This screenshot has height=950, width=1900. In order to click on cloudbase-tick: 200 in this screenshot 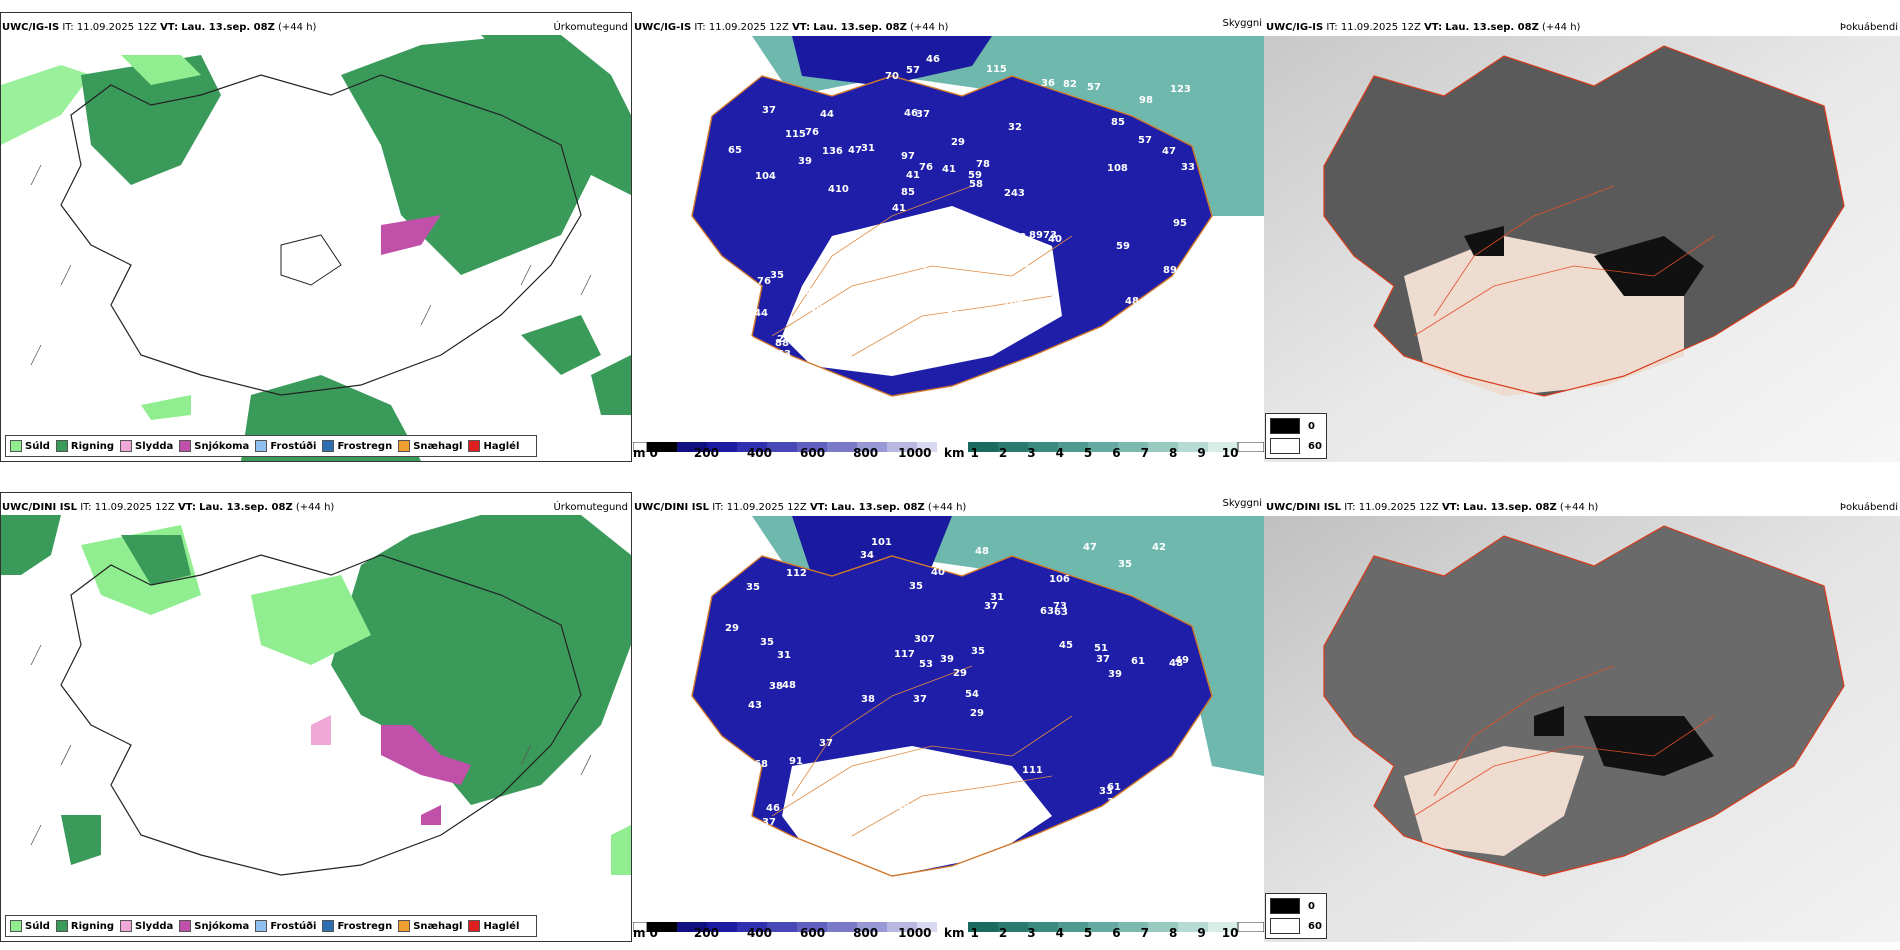, I will do `click(706, 453)`.